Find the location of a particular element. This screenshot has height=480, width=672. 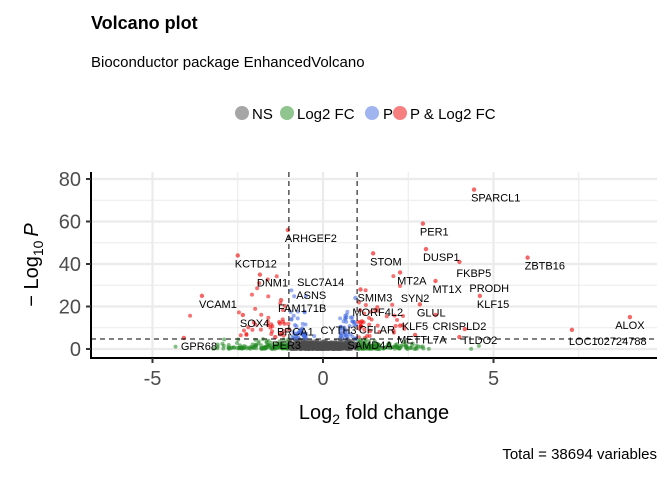

legend-label: P & Log2 FC is located at coordinates (453, 114).